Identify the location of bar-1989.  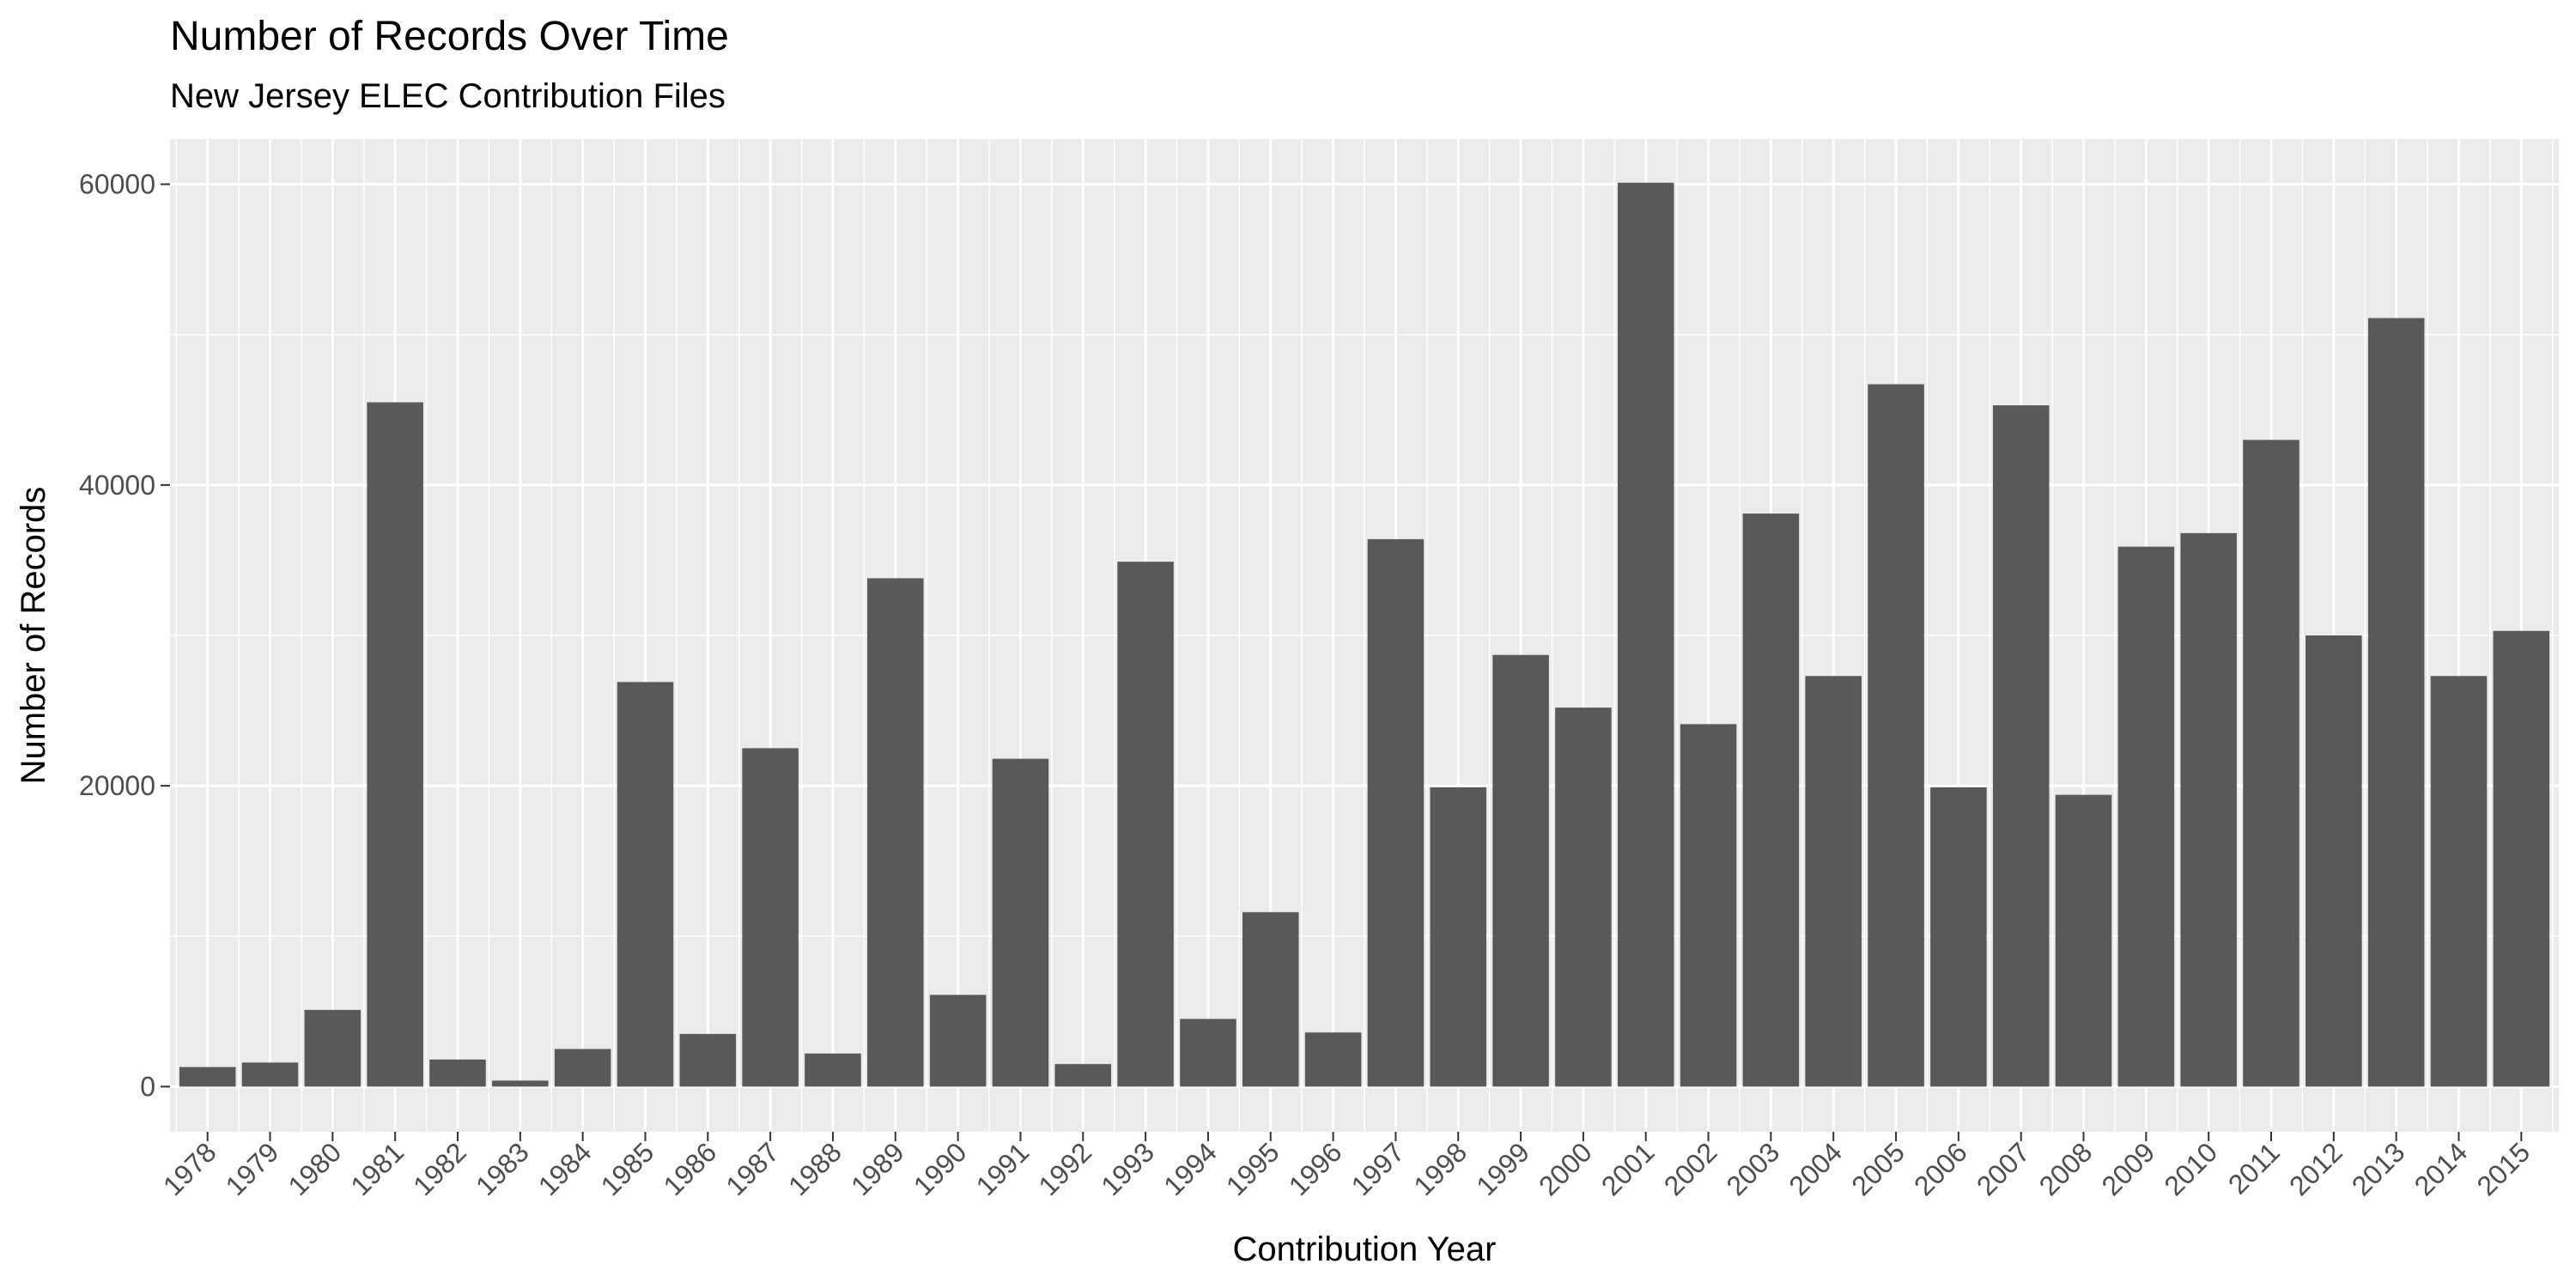
(896, 832).